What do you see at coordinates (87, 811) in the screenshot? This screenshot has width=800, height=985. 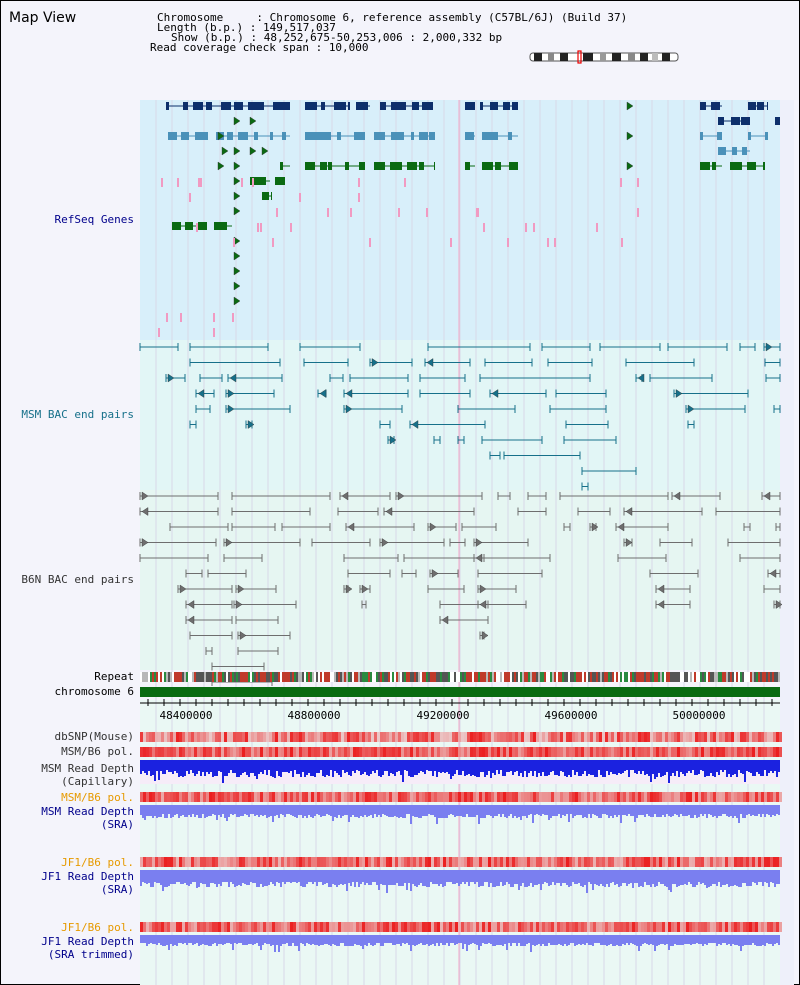 I see `track-label-msm-depth-sra-1: MSM Read Depth` at bounding box center [87, 811].